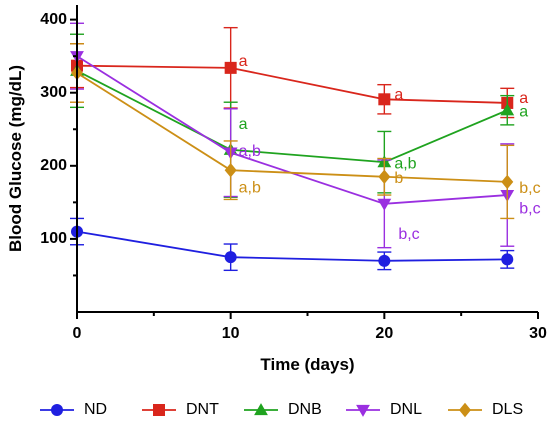 This screenshot has width=550, height=424. Describe the element at coordinates (53, 19) in the screenshot. I see `y-tick-label: 400` at that location.